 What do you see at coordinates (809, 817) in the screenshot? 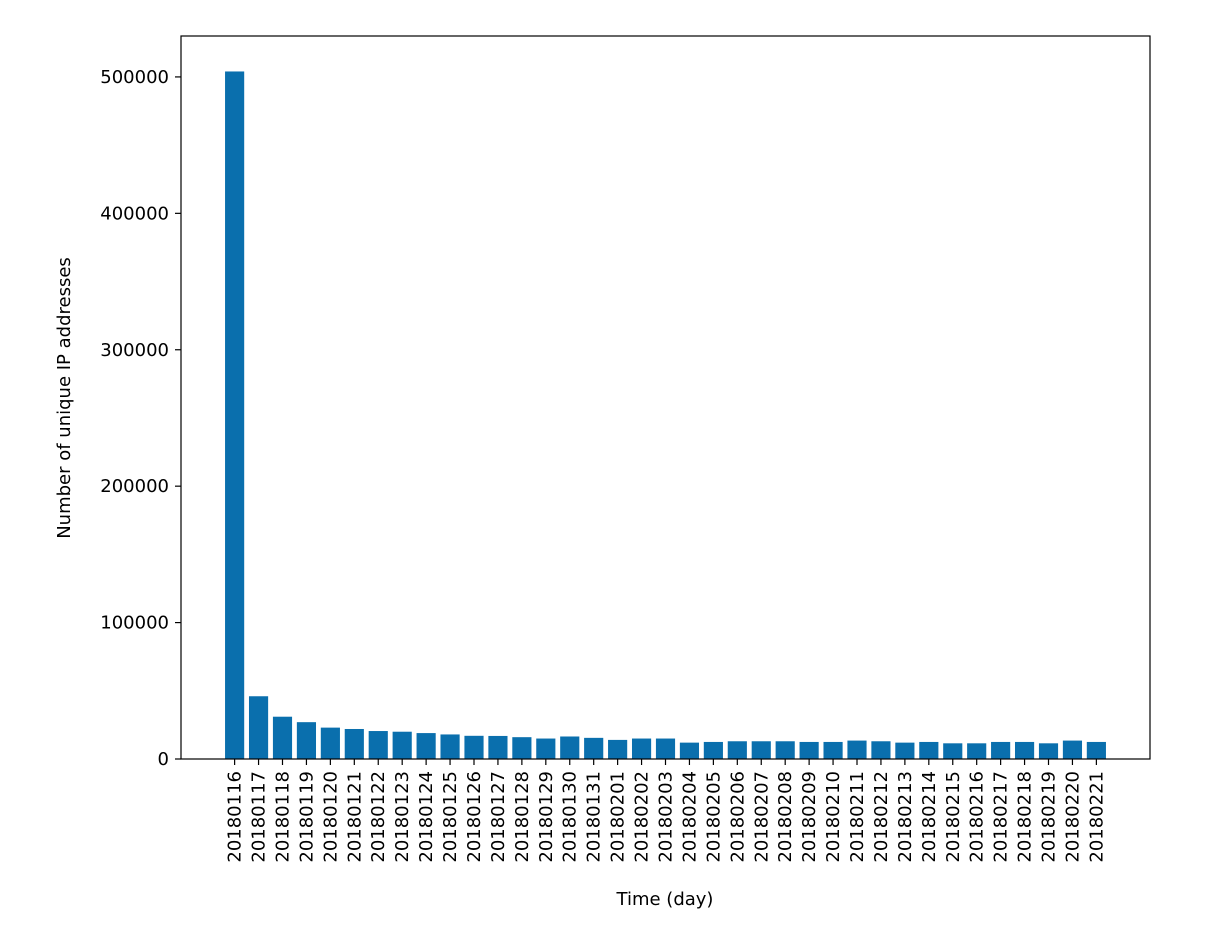
I see `x-tick-label: 20180209` at bounding box center [809, 817].